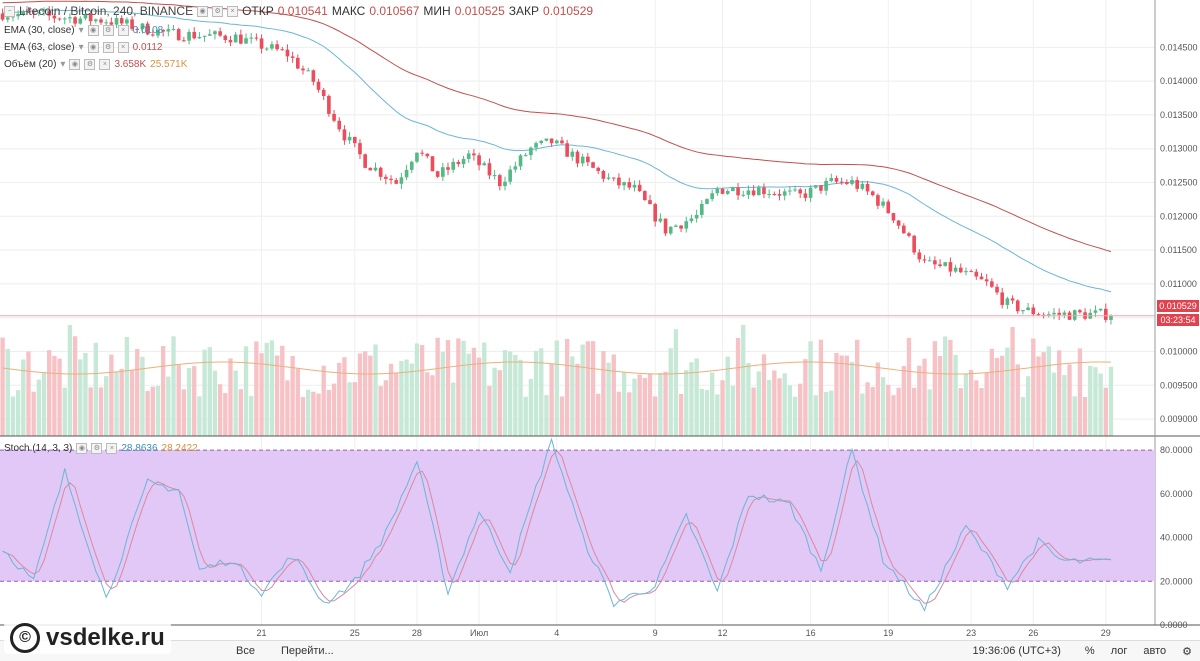 The image size is (1200, 661). I want to click on stoch-y-tick-label: 80.0000, so click(1176, 450).